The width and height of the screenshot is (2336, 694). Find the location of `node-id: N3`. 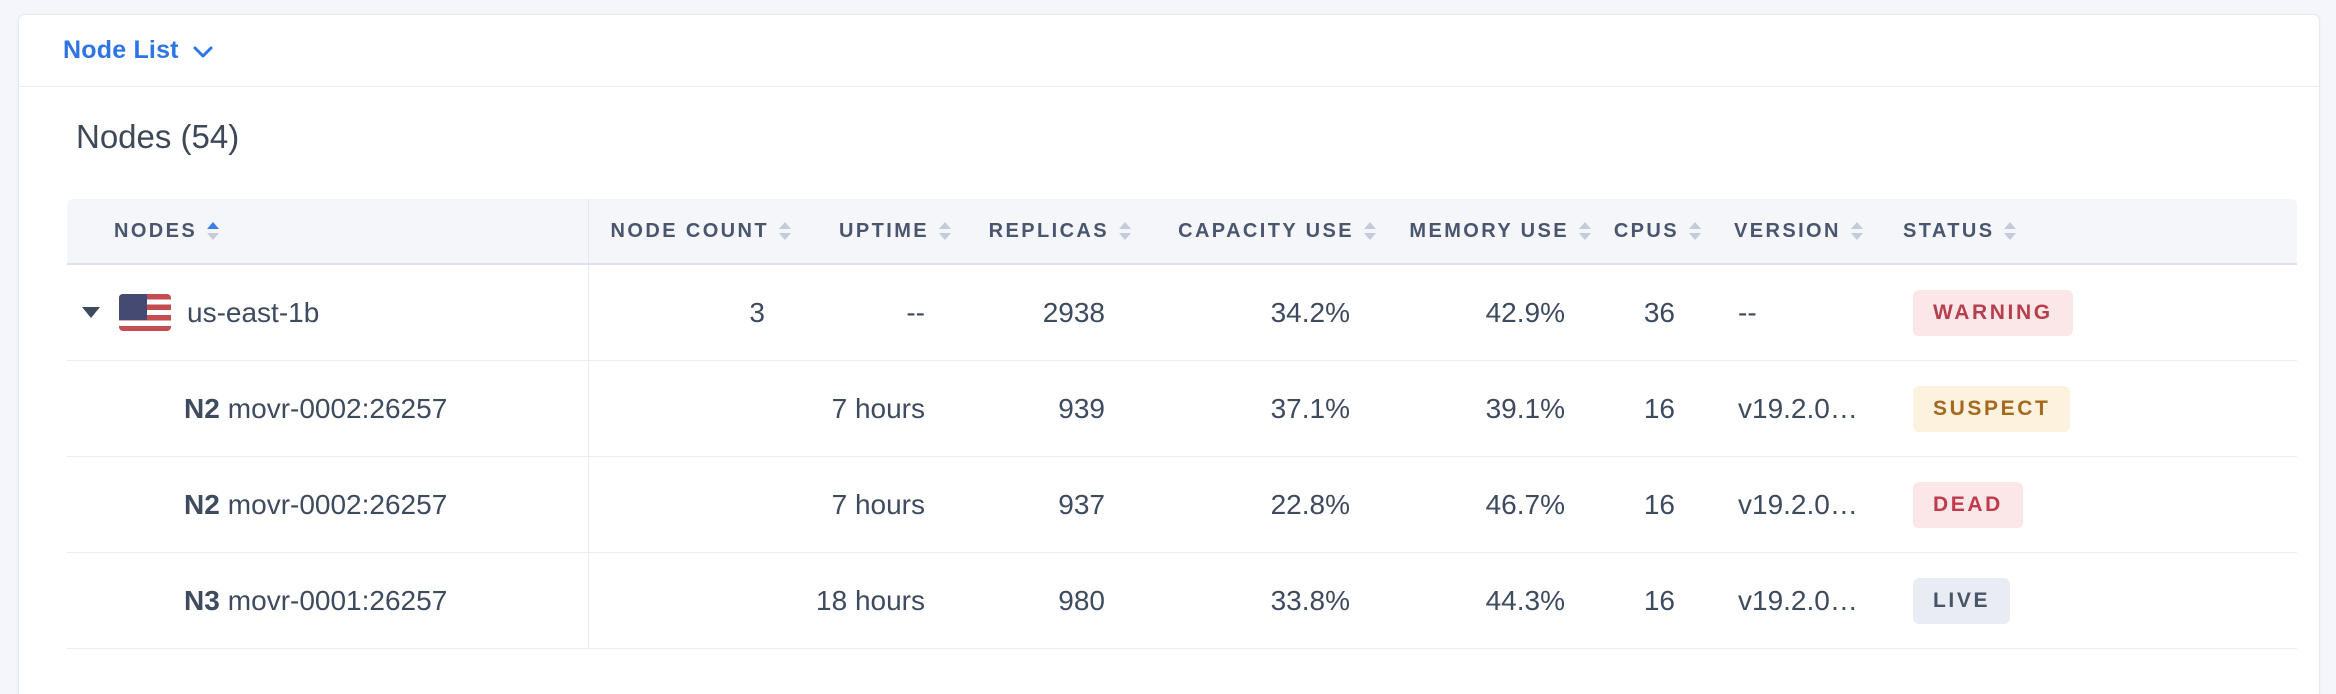

node-id: N3 is located at coordinates (202, 600).